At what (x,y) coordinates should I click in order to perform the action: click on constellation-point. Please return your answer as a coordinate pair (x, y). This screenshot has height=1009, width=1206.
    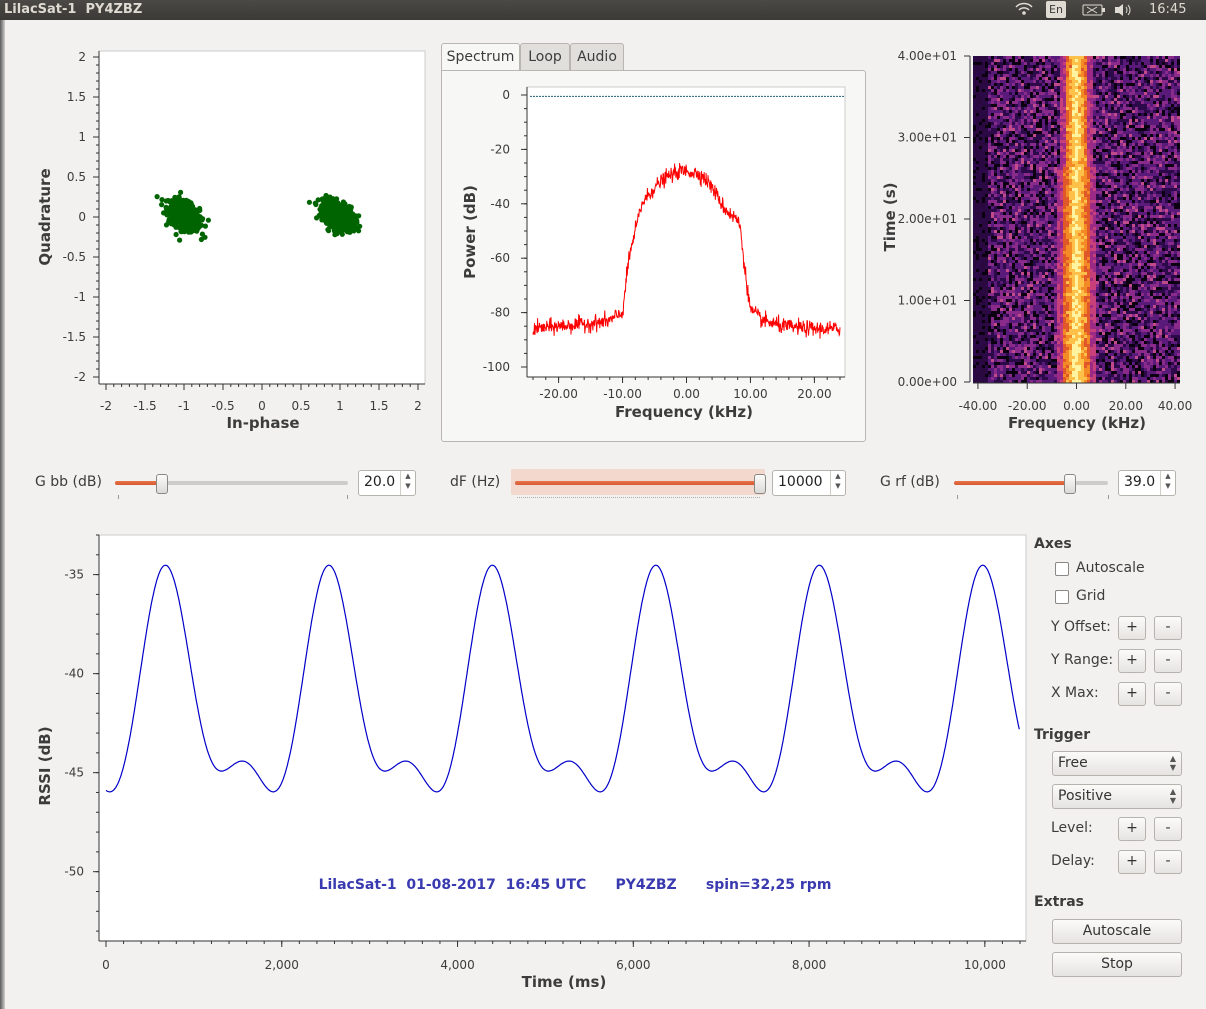
    Looking at the image, I should click on (330, 218).